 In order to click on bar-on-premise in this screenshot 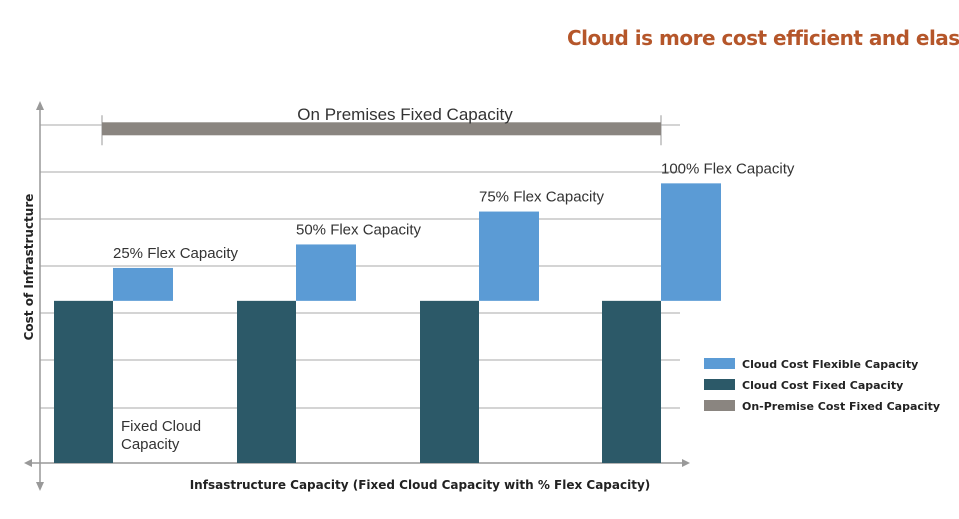, I will do `click(381, 129)`.